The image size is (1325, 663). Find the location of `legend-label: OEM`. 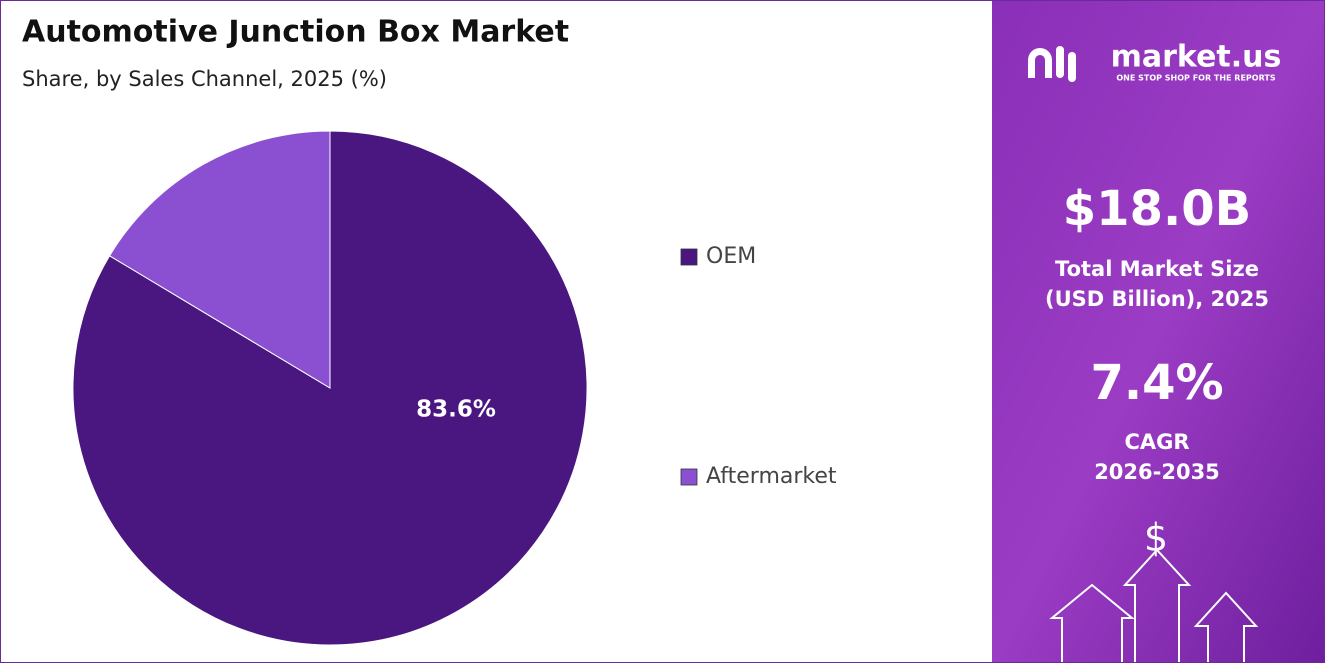

legend-label: OEM is located at coordinates (731, 256).